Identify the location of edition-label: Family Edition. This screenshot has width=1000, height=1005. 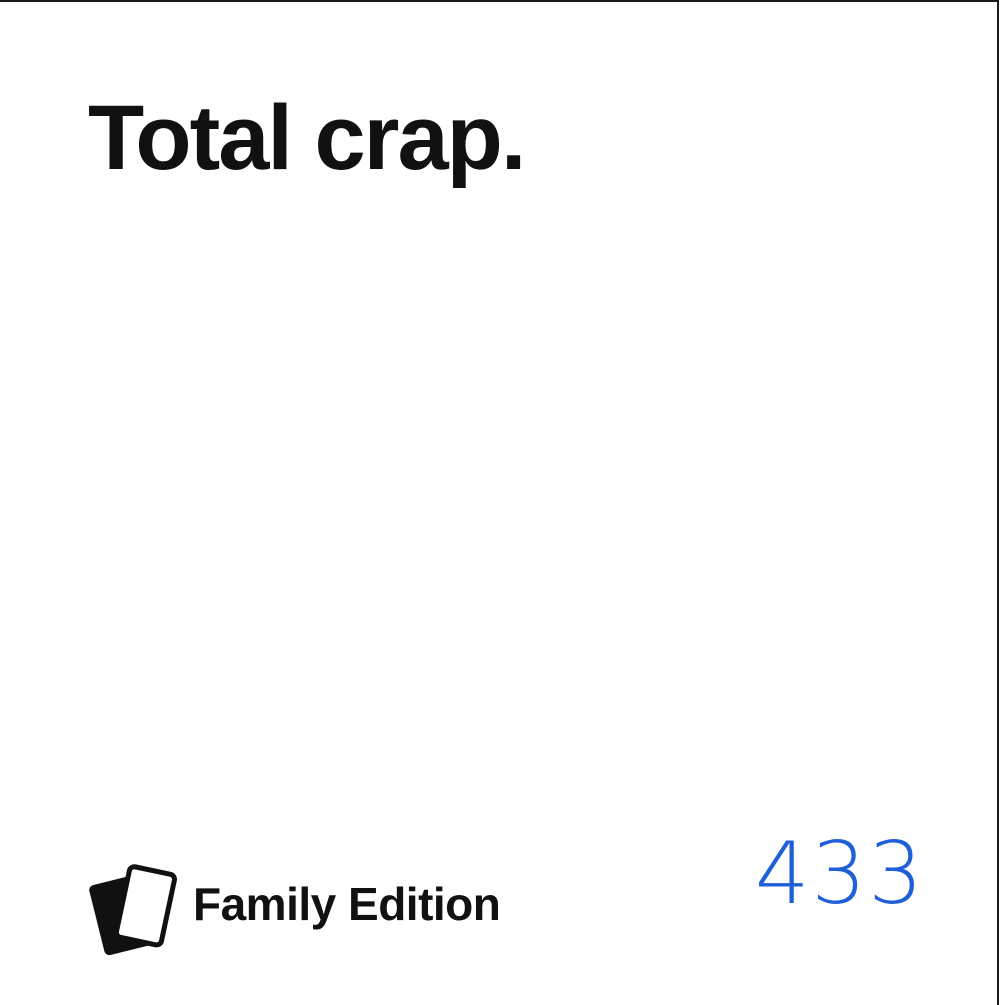
(347, 904).